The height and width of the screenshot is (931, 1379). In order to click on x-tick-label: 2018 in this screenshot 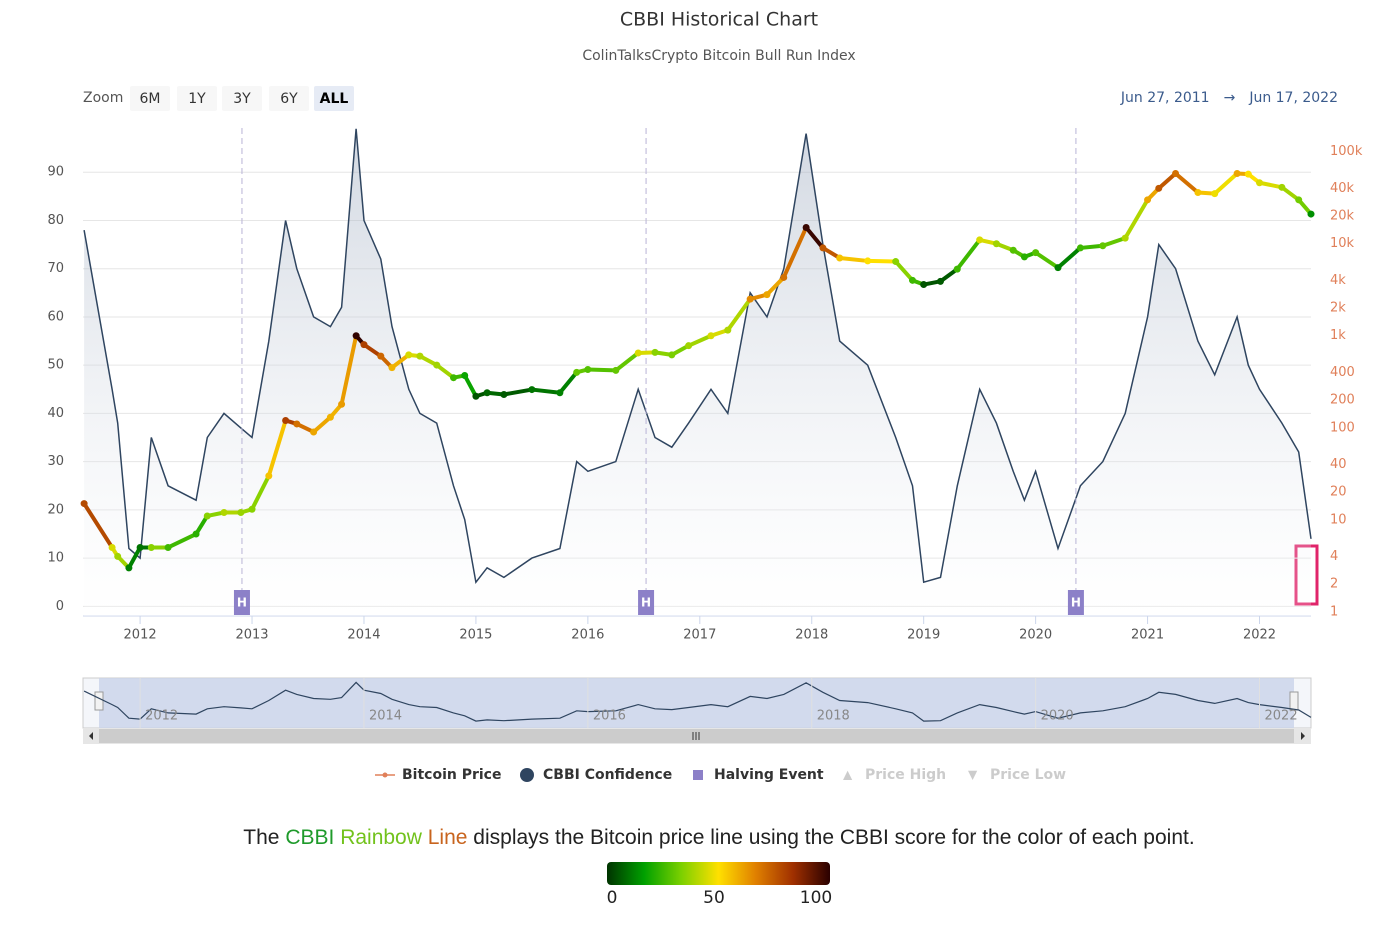, I will do `click(811, 635)`.